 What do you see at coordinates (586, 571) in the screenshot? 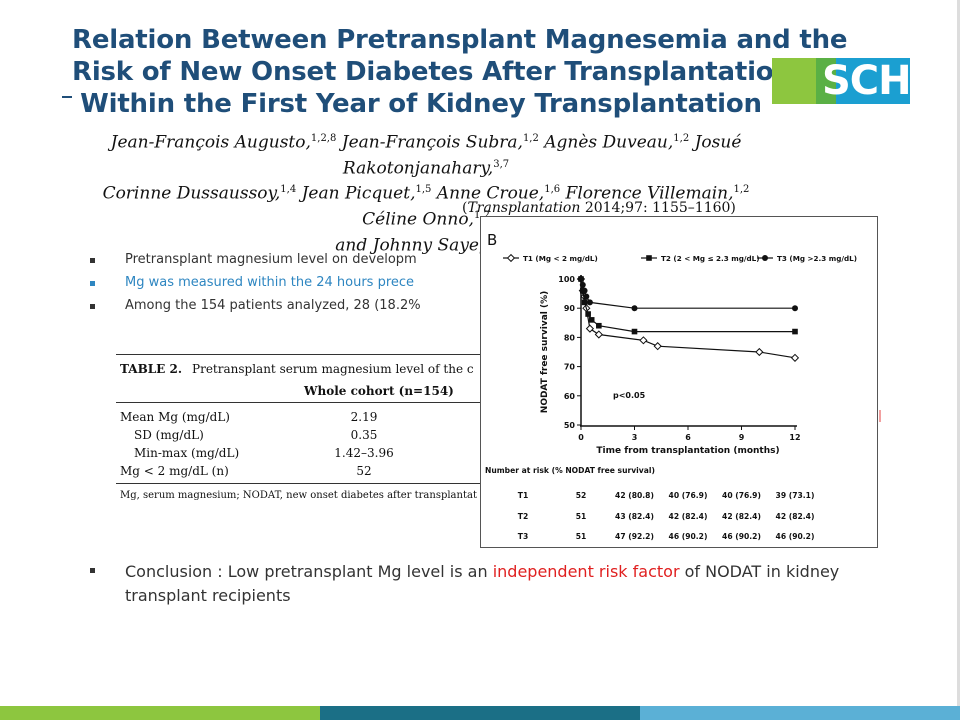
I see `conclusion-highlight: independent risk factor` at bounding box center [586, 571].